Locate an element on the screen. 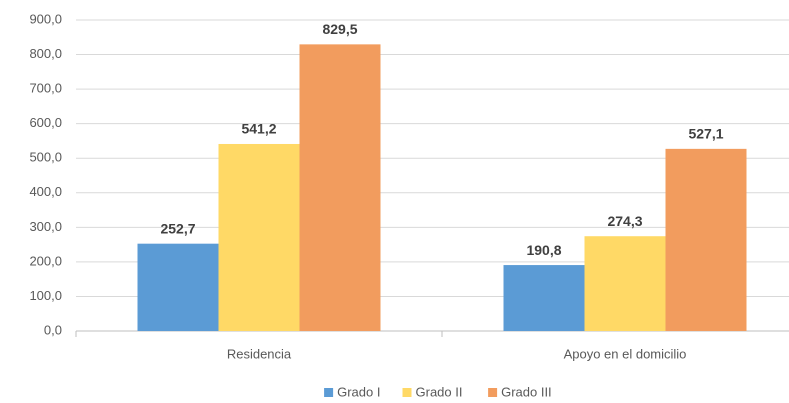 The width and height of the screenshot is (789, 403). x-tick-label: Apoyo en el domicilio is located at coordinates (625, 353).